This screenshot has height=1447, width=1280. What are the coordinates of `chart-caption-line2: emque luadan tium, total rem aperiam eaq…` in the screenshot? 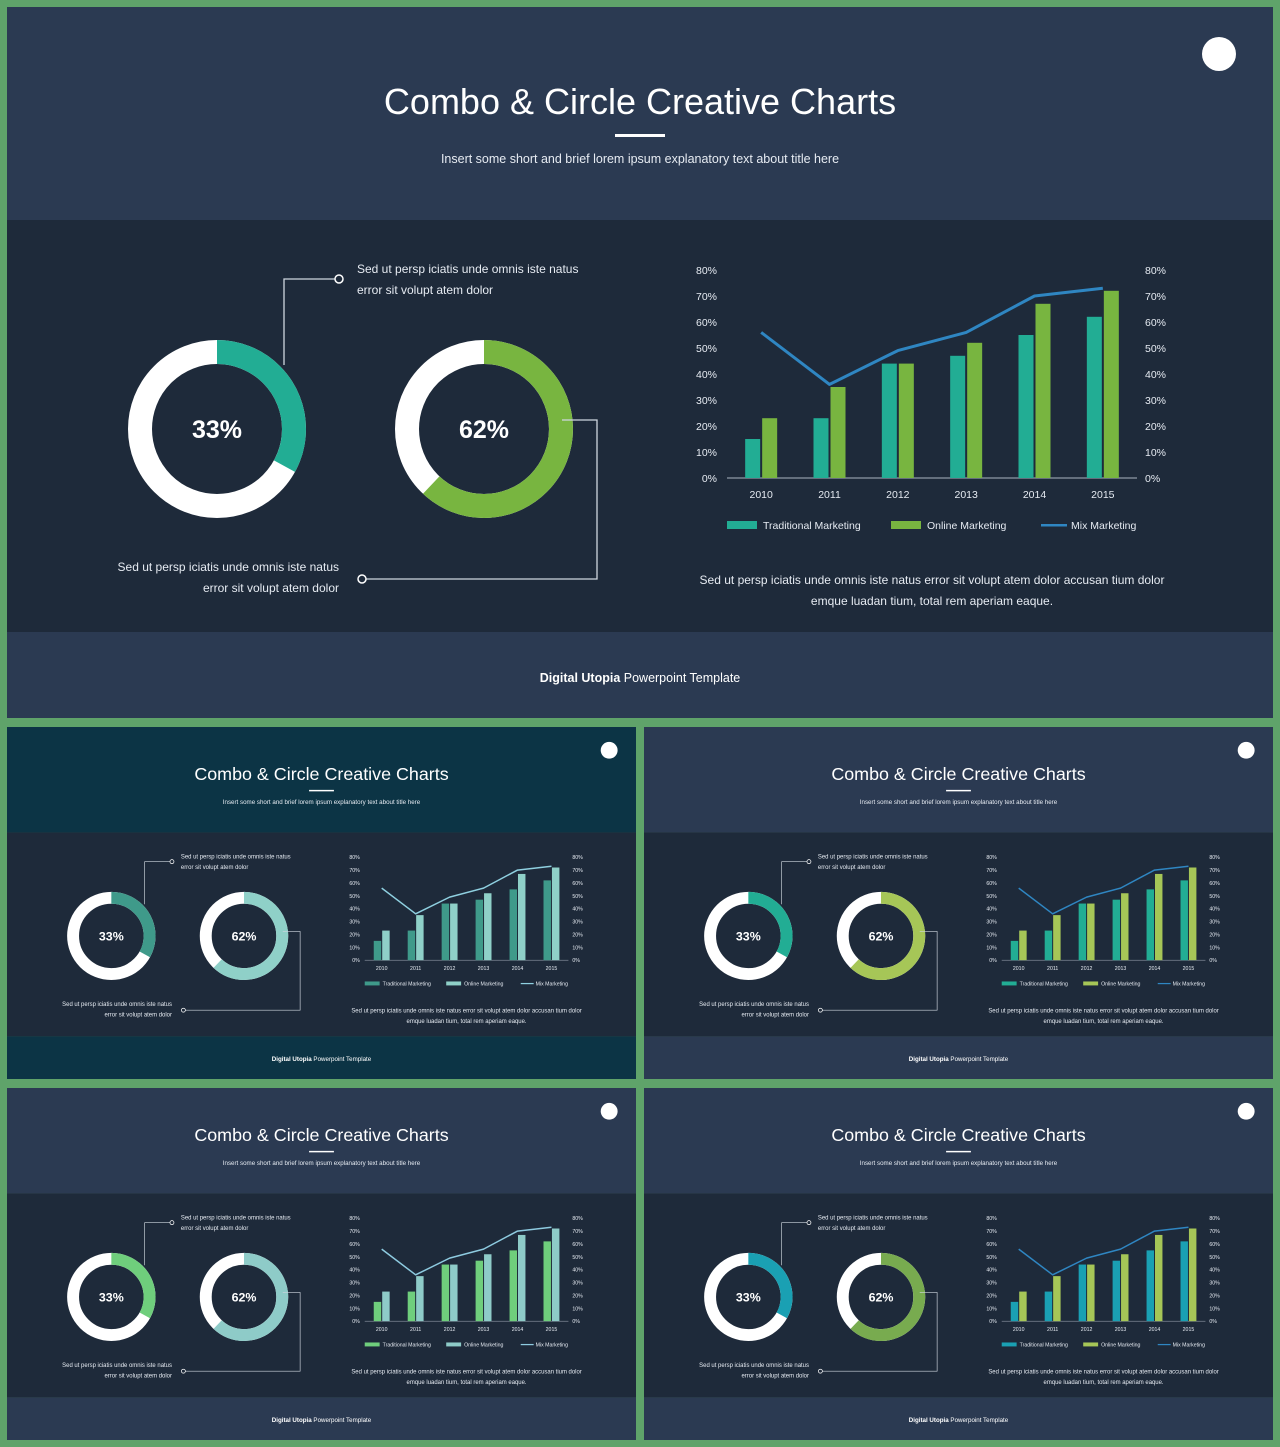 It's located at (1104, 1022).